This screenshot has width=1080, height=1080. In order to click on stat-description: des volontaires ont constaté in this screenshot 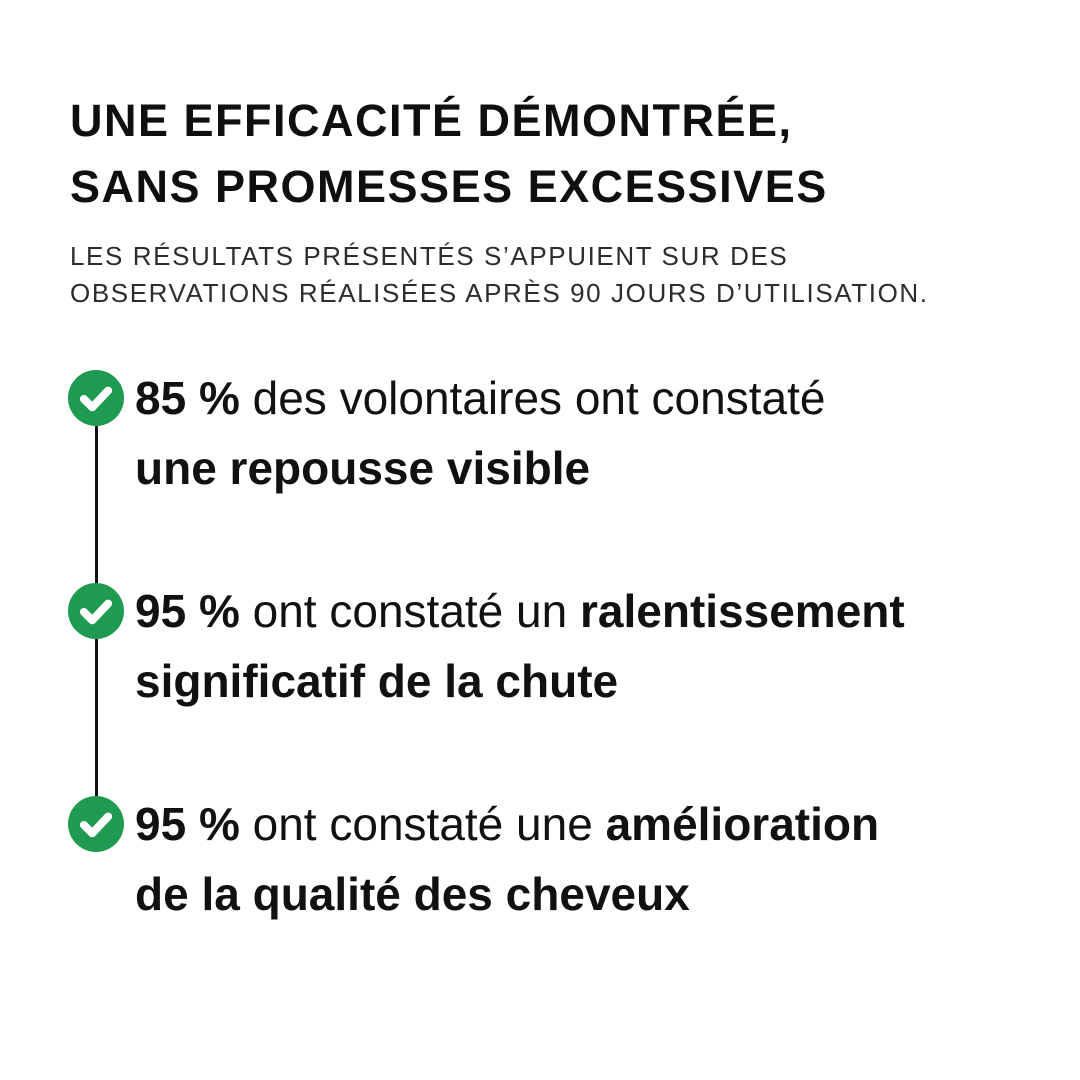, I will do `click(532, 398)`.